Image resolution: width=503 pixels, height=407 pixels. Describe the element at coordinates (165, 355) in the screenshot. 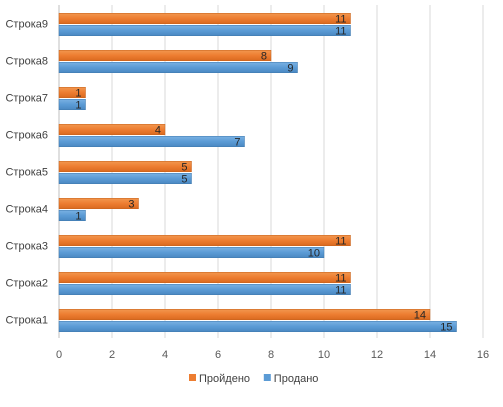

I see `x-tick-label: 4` at that location.